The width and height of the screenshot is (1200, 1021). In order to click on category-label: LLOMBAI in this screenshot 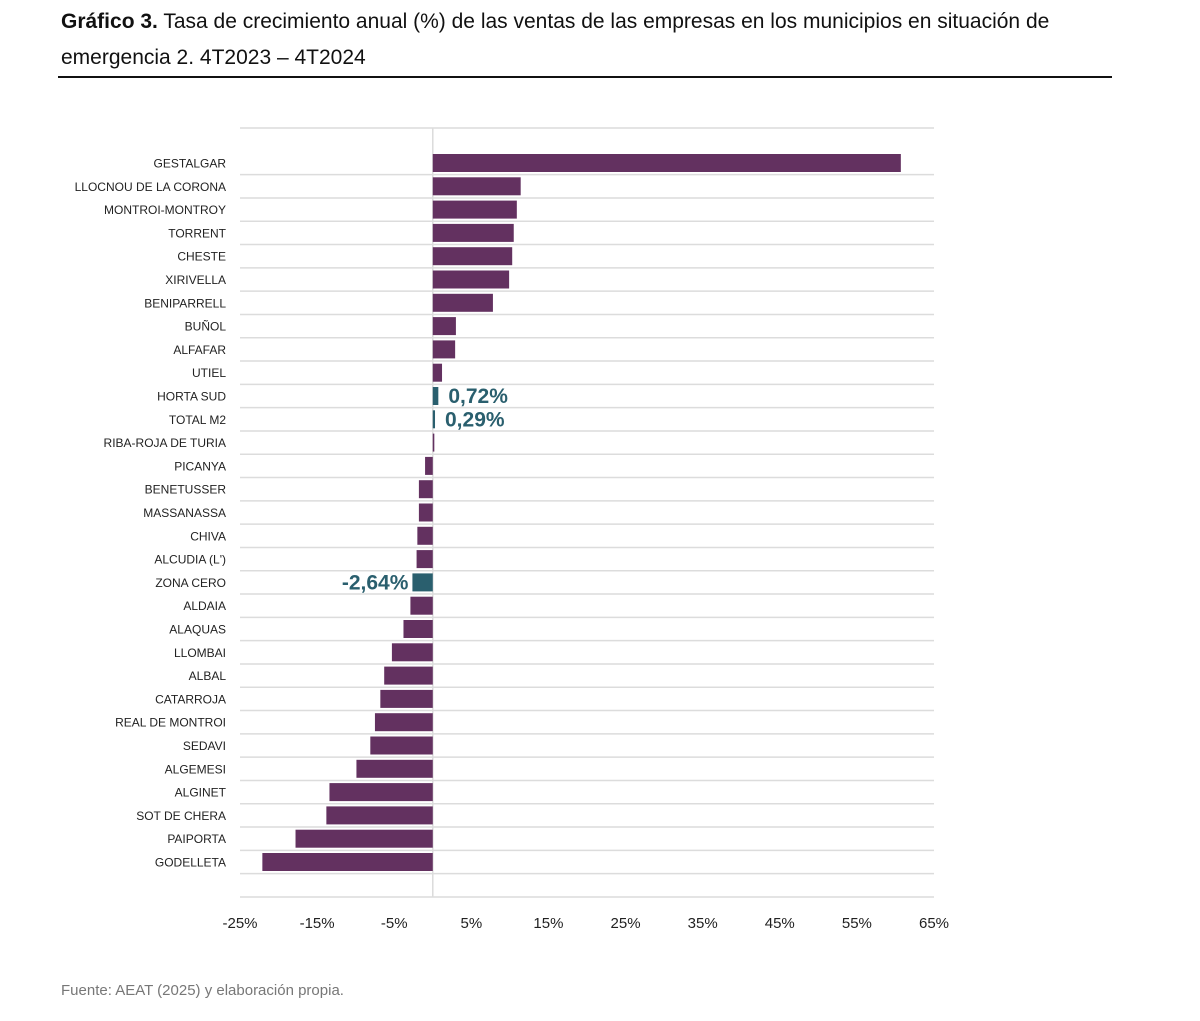, I will do `click(200, 653)`.